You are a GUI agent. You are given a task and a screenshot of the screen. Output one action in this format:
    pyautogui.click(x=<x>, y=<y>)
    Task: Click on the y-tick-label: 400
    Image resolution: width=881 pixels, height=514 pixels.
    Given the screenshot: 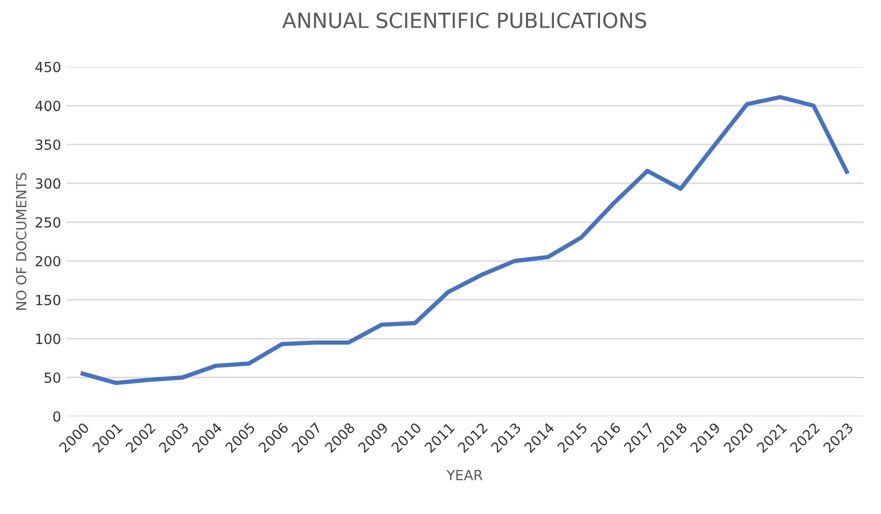 What is the action you would take?
    pyautogui.click(x=47, y=106)
    